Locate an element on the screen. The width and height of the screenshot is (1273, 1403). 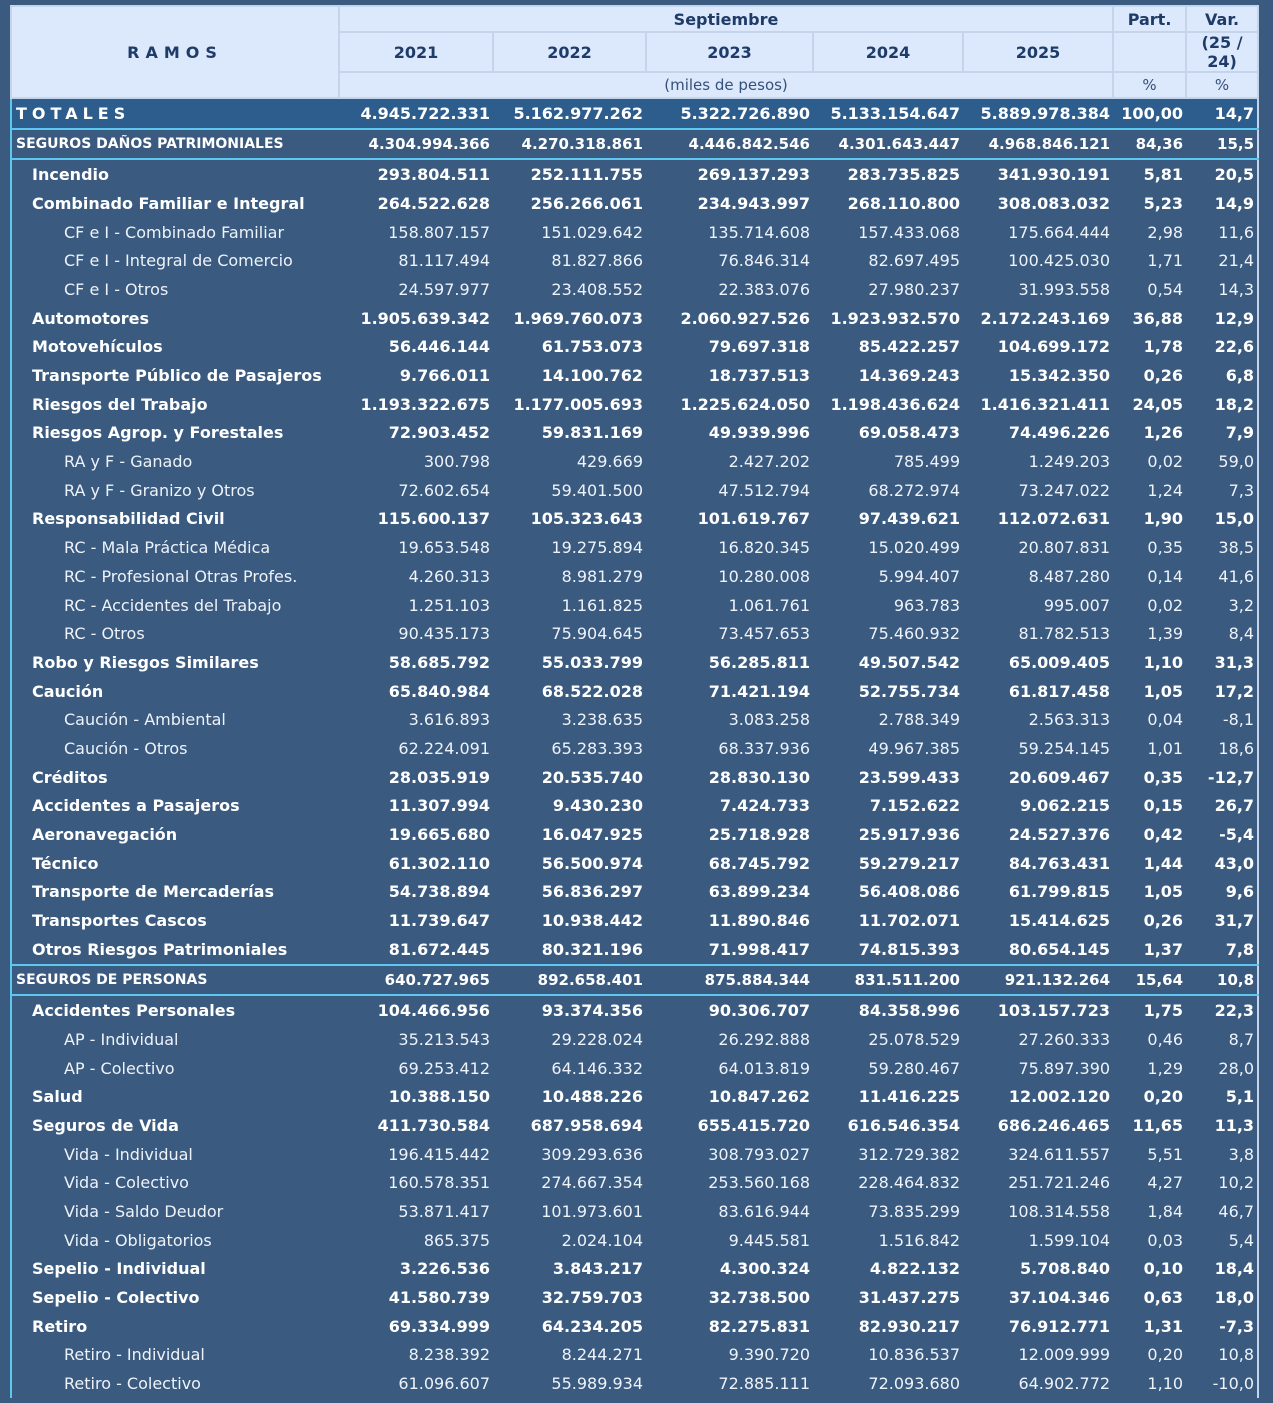
cell: -5,4 is located at coordinates (1237, 835).